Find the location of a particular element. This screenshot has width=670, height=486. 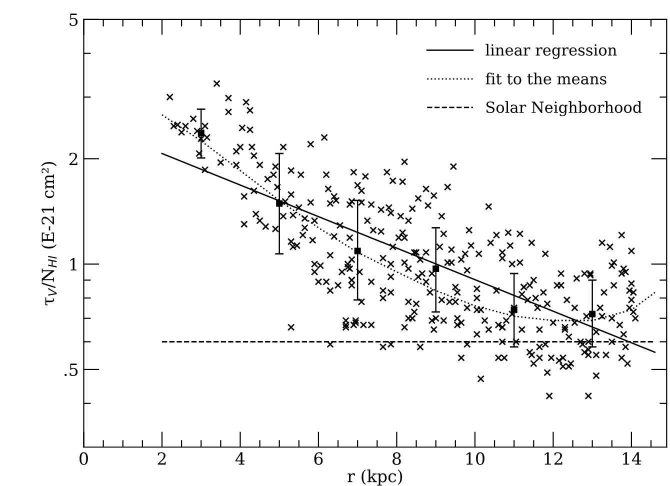

x-tick-label: 10 is located at coordinates (475, 458).